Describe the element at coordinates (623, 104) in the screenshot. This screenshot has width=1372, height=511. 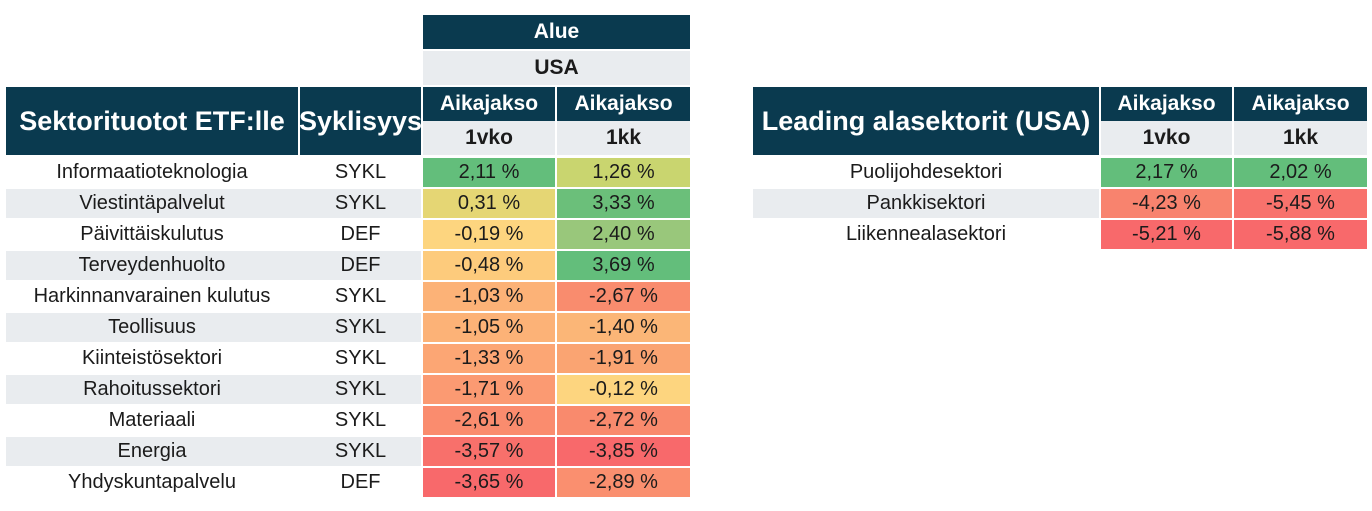
I see `period-header-month: Aikajakso` at that location.